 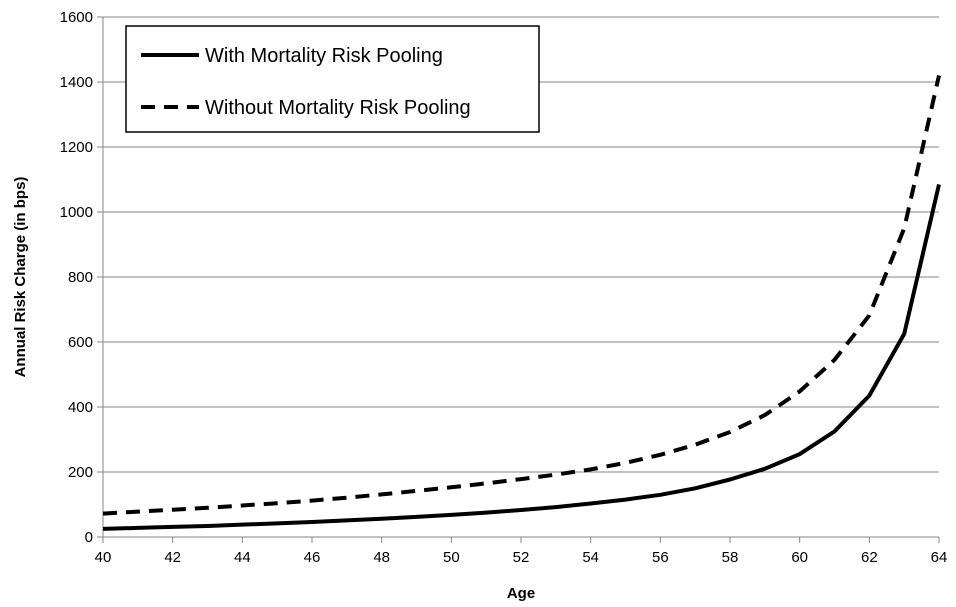 I want to click on y-tick-label: 400, so click(x=80, y=407).